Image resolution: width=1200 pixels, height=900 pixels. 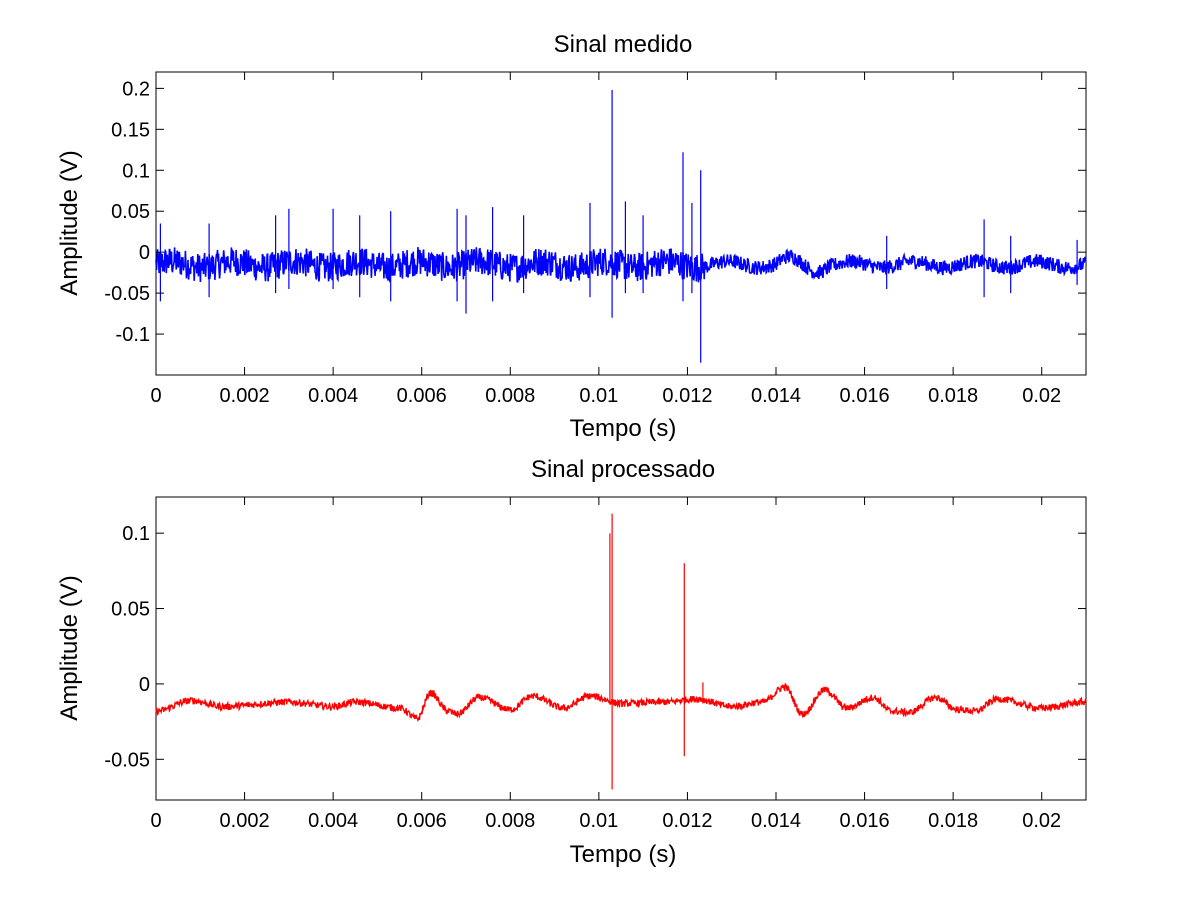 What do you see at coordinates (623, 469) in the screenshot?
I see `chart-title: Sinal processado` at bounding box center [623, 469].